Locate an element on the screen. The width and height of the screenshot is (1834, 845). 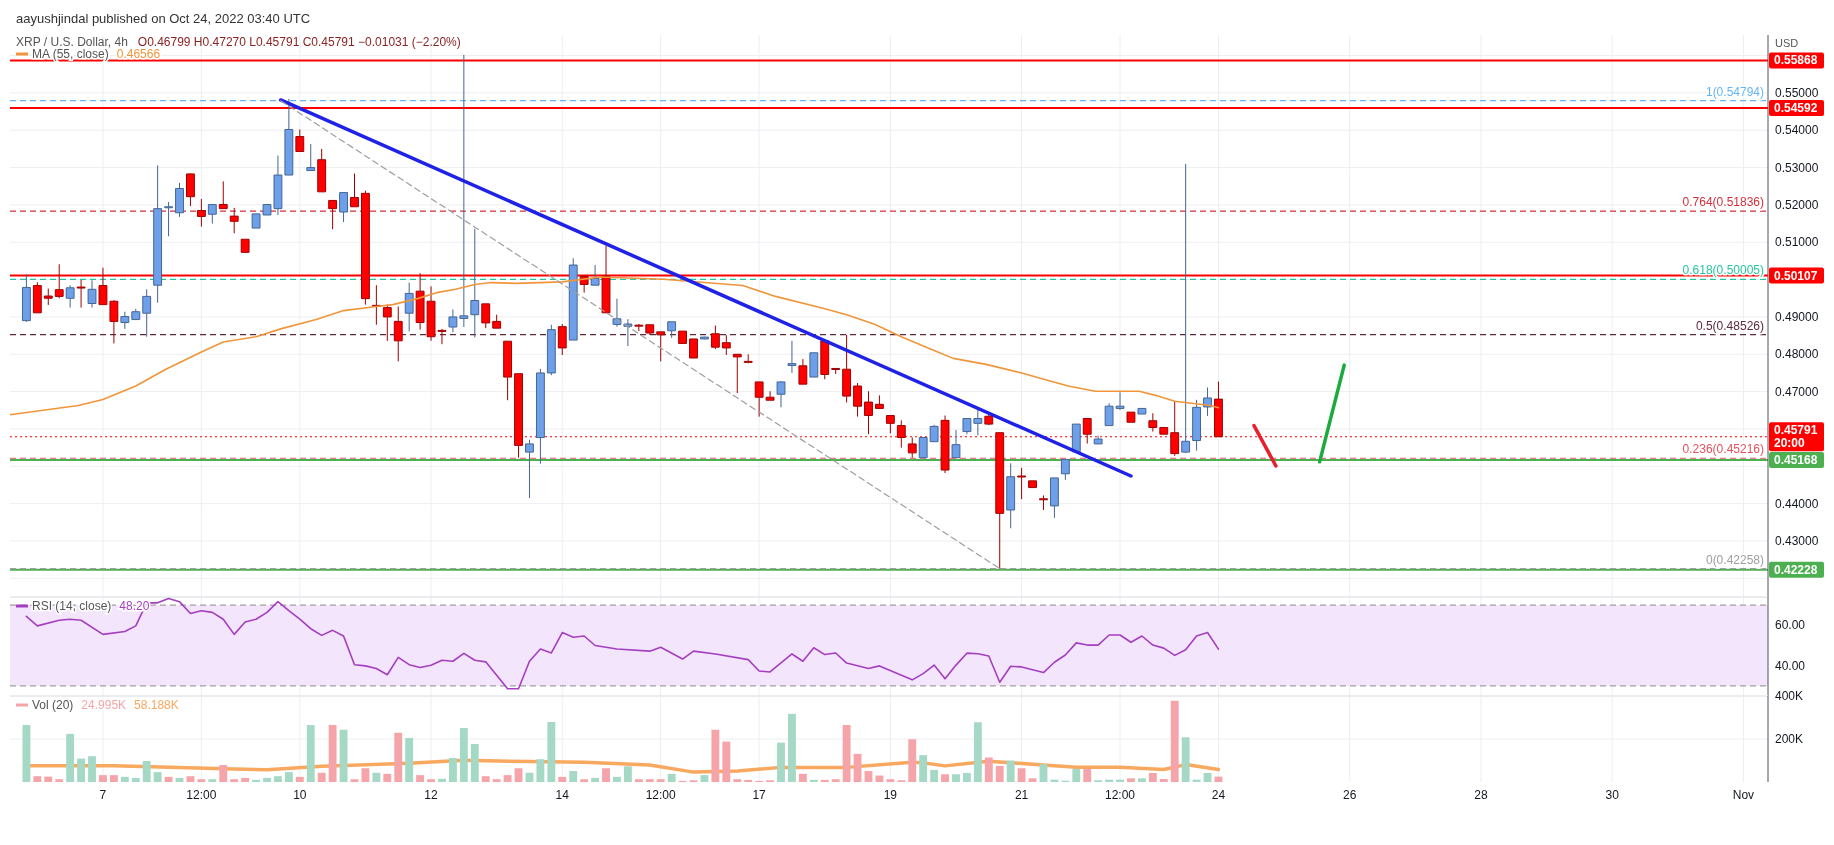
x-tick-label: 21 is located at coordinates (1021, 795).